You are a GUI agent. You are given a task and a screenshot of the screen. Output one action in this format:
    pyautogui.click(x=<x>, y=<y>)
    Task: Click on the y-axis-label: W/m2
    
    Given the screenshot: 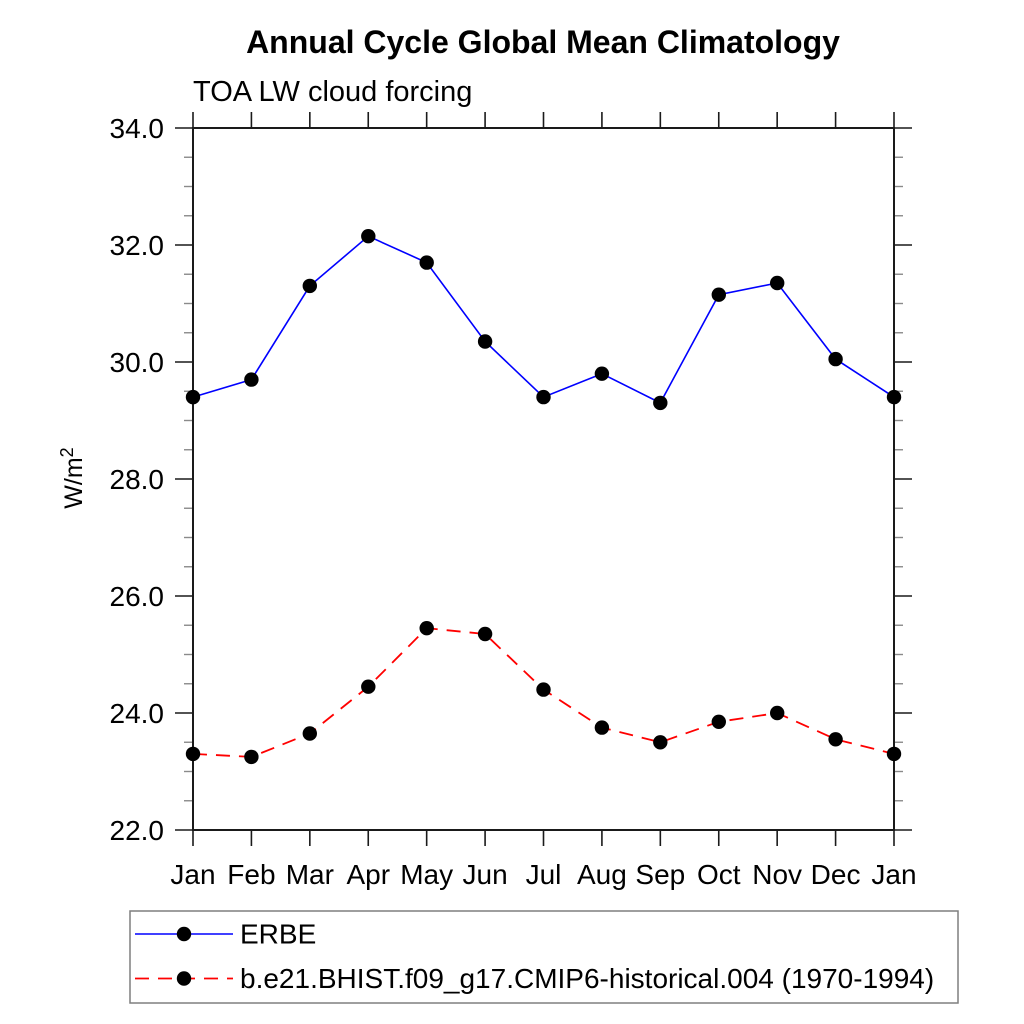 What is the action you would take?
    pyautogui.click(x=72, y=477)
    